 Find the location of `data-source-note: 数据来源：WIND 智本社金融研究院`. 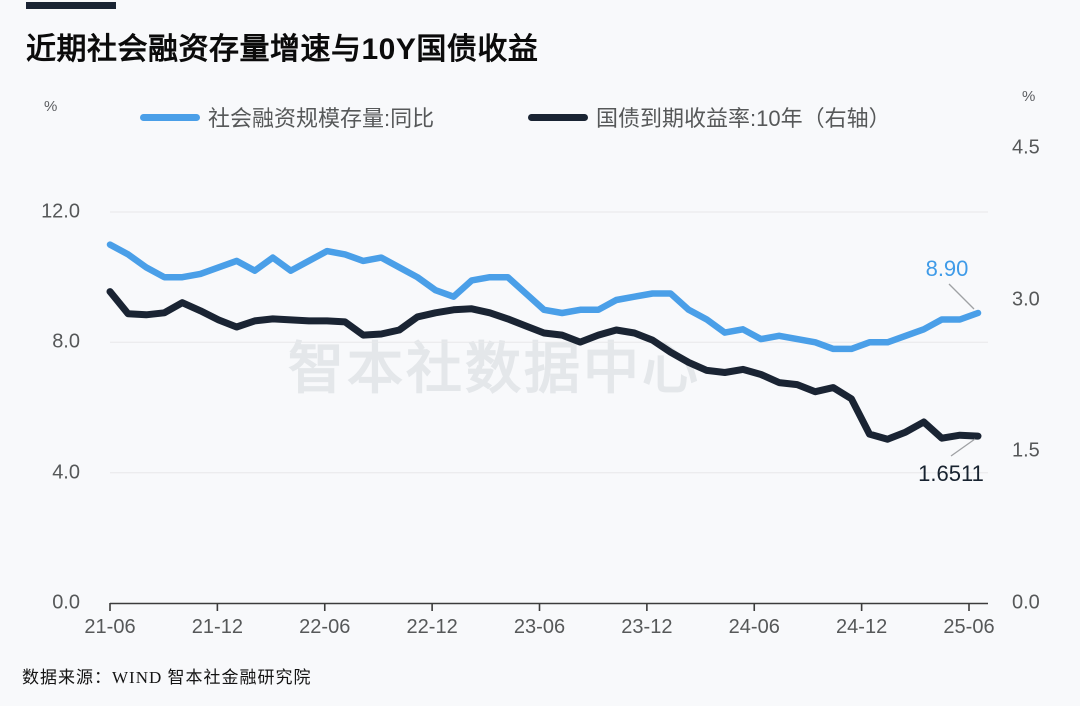

data-source-note: 数据来源：WIND 智本社金融研究院 is located at coordinates (167, 677).